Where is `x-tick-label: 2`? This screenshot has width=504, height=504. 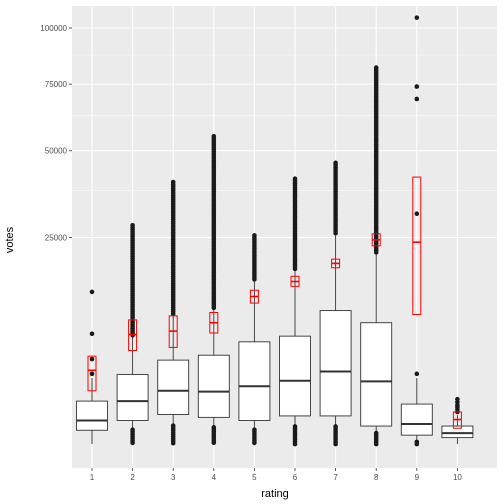
x-tick-label: 2 is located at coordinates (132, 477).